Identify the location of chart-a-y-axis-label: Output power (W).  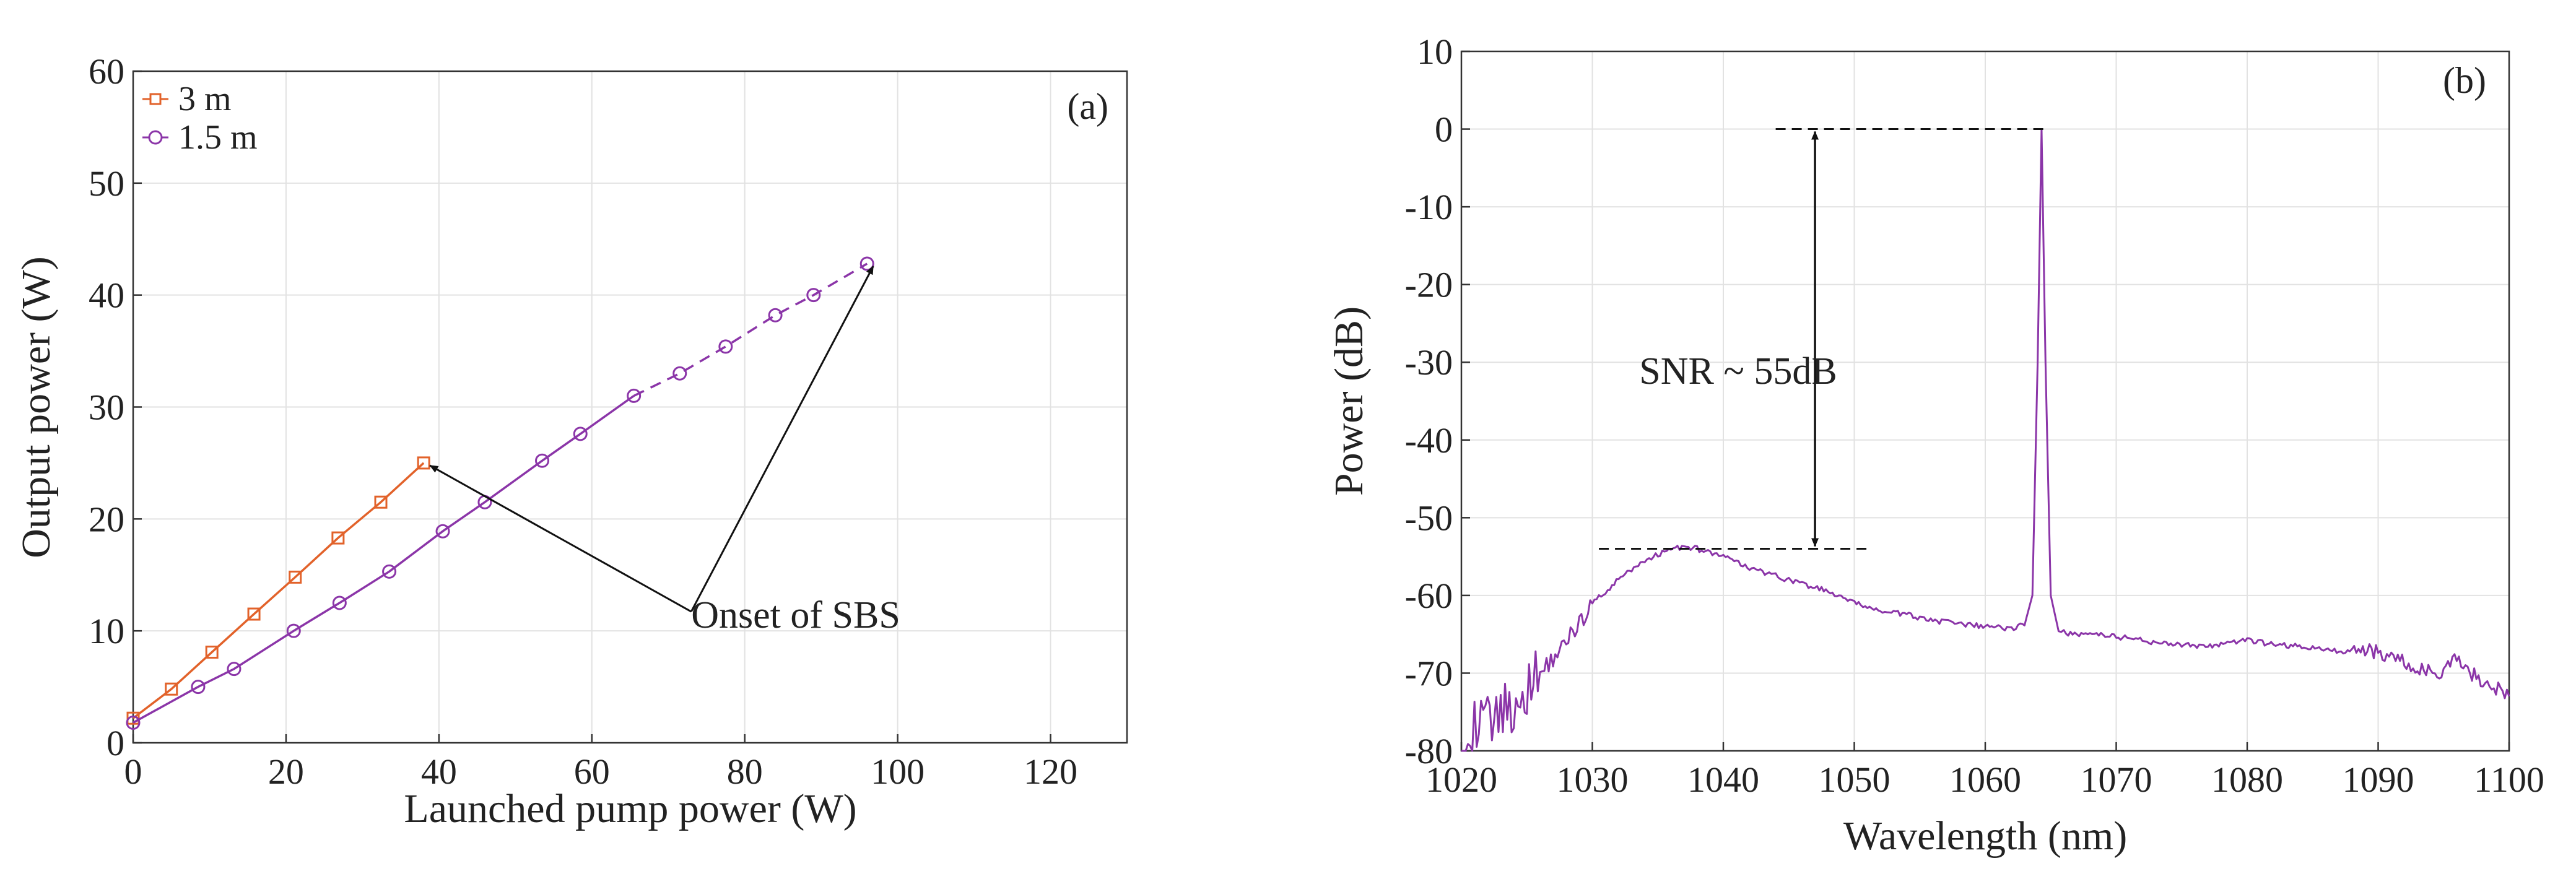
(36, 407).